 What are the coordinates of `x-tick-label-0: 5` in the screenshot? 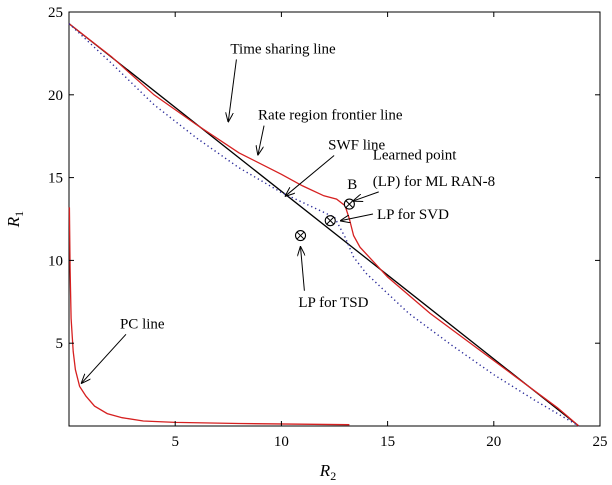 It's located at (175, 442).